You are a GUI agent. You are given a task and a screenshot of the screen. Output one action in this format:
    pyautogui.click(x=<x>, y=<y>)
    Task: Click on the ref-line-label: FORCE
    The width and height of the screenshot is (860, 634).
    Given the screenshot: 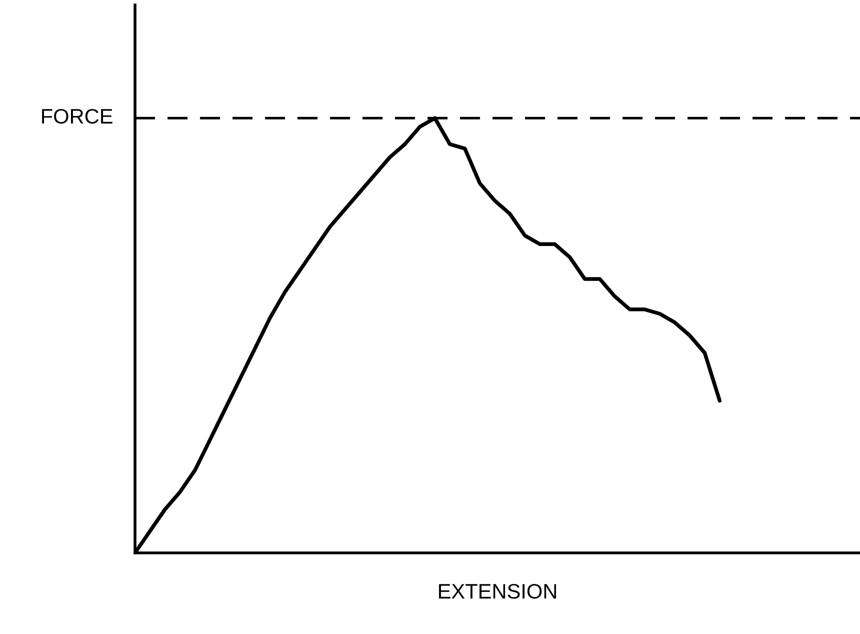 What is the action you would take?
    pyautogui.click(x=77, y=116)
    